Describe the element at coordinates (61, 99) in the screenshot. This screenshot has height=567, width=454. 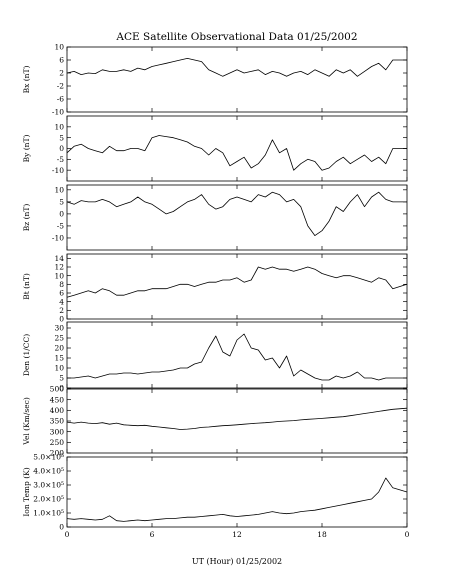
I see `y-tick-label: -6` at that location.